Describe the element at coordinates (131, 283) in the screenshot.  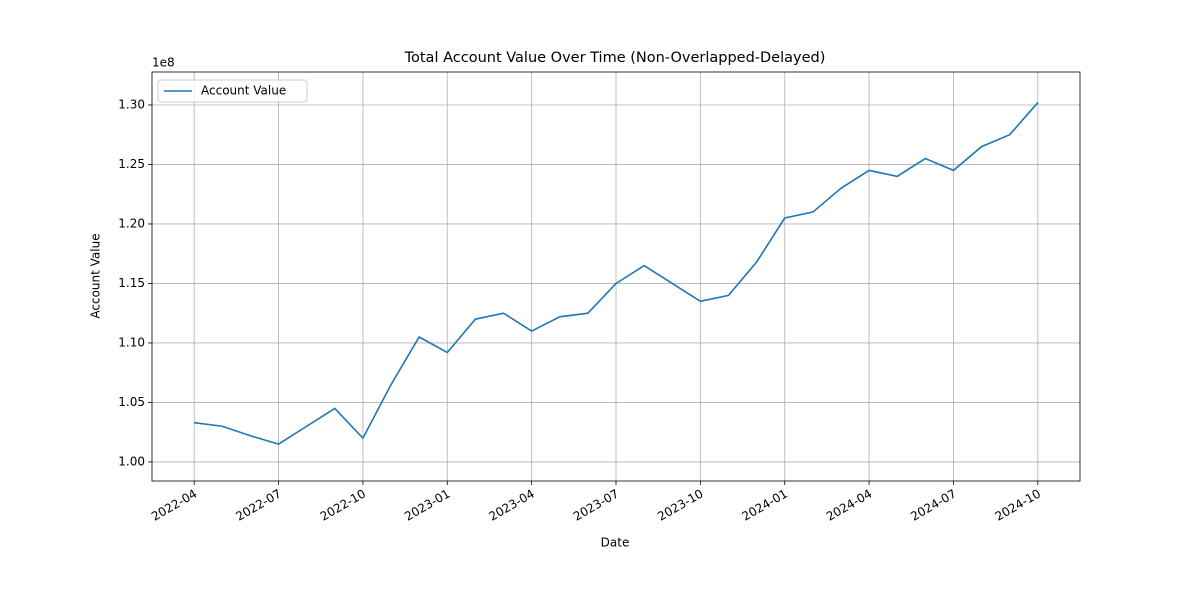
I see `y-tick-label: 1.15` at that location.